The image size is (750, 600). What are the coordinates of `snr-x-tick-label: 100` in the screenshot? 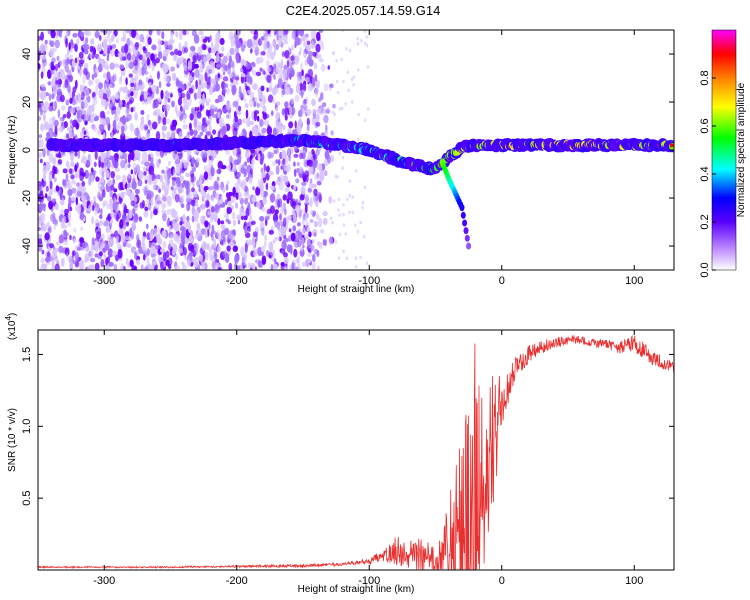 It's located at (634, 581).